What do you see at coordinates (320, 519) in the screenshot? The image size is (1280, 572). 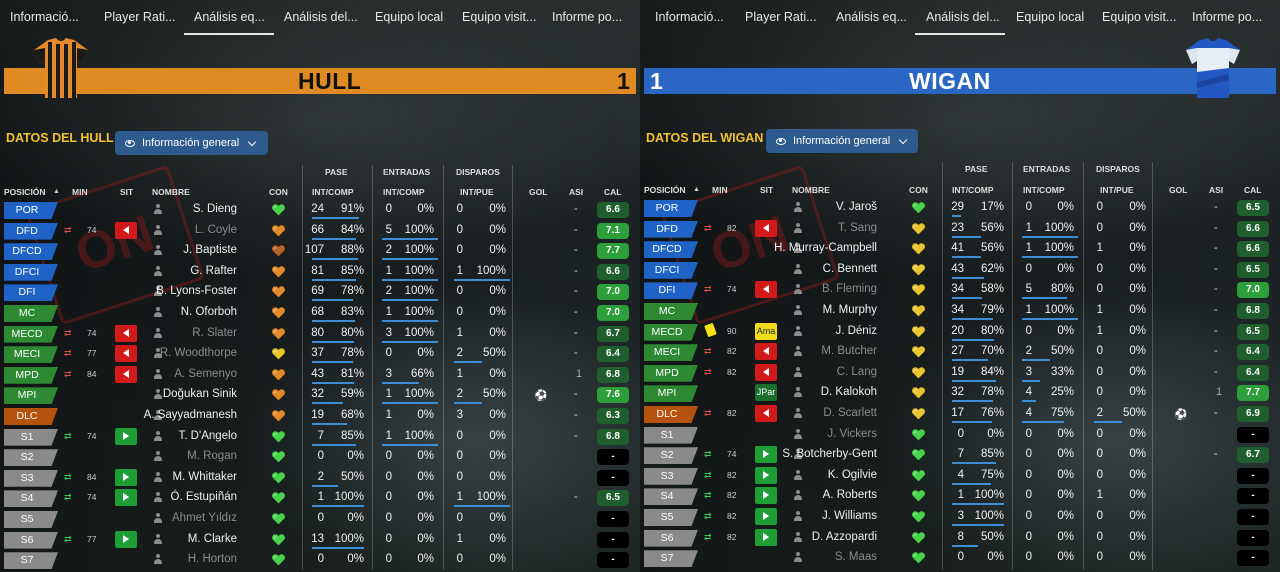 I see `player-row: S5 Ahmet Yıldız 0 0% 0 0% 0 0% -` at bounding box center [320, 519].